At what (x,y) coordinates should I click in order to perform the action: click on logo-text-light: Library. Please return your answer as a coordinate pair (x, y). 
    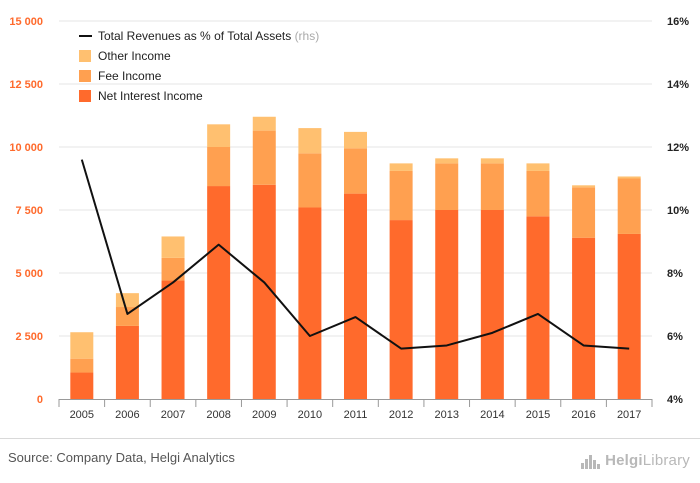
    Looking at the image, I should click on (666, 460).